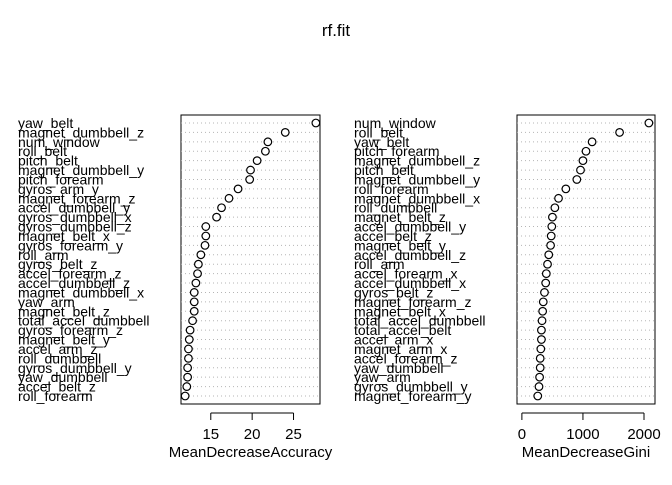  What do you see at coordinates (58, 189) in the screenshot?
I see `variable-label: gyros_arm_y` at bounding box center [58, 189].